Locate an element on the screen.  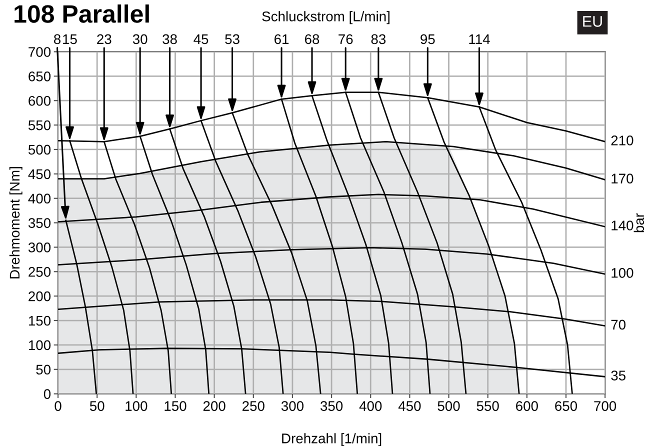
x-tick-label: 650 is located at coordinates (566, 406).